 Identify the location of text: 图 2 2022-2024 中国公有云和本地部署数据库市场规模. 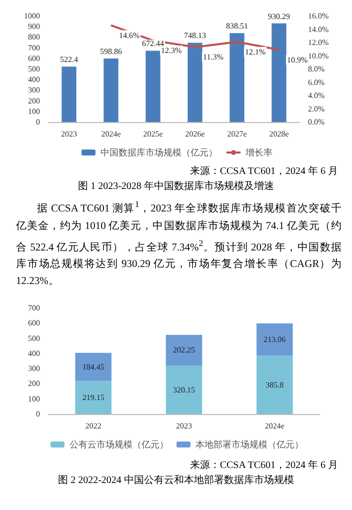
(176, 480).